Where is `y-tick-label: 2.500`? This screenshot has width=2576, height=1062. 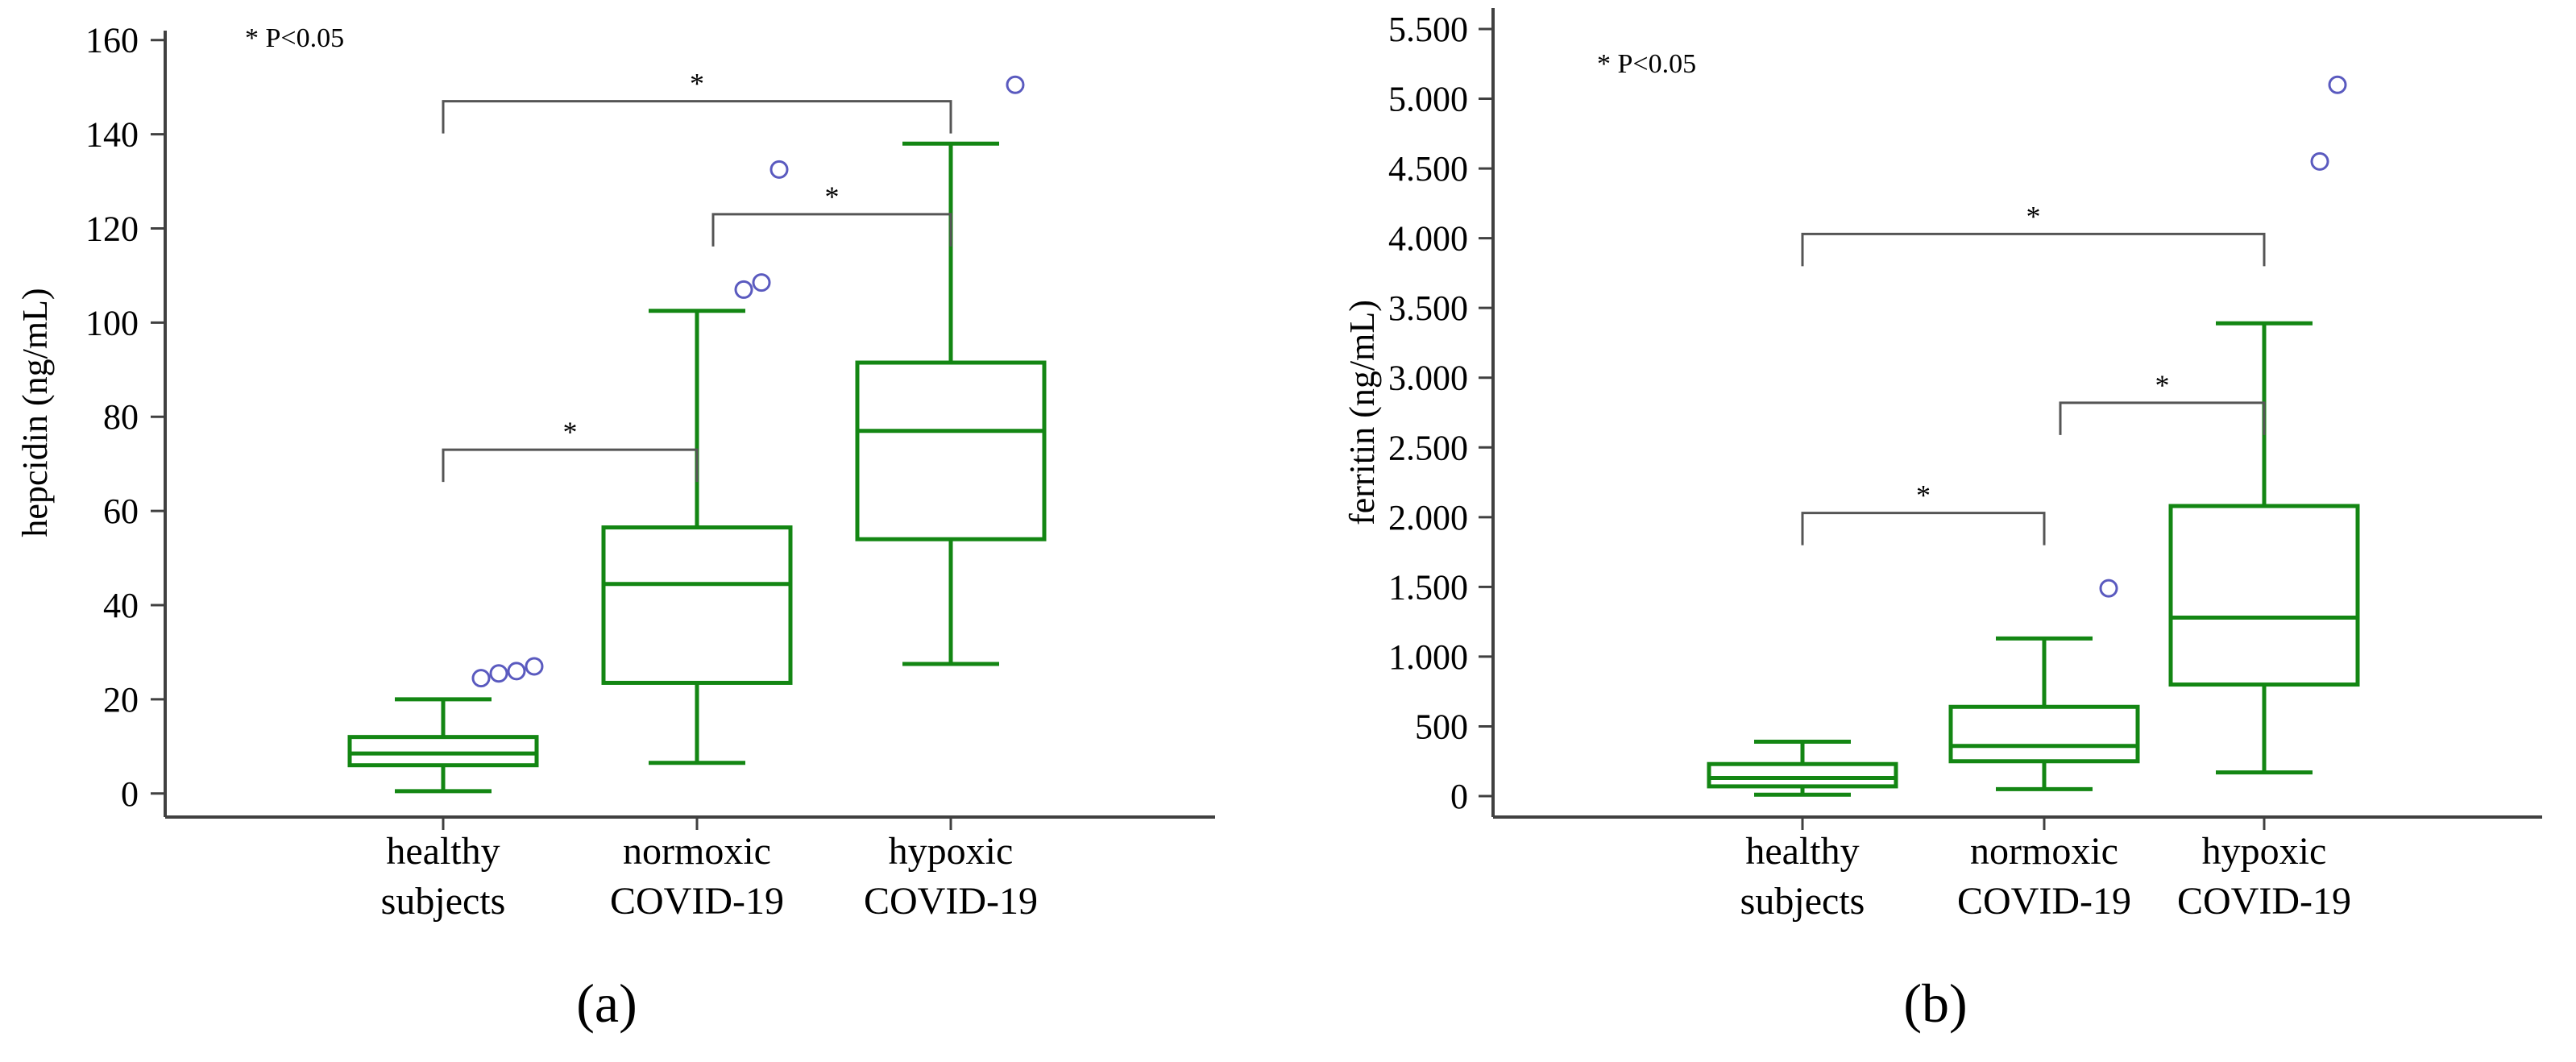
y-tick-label: 2.500 is located at coordinates (1428, 448).